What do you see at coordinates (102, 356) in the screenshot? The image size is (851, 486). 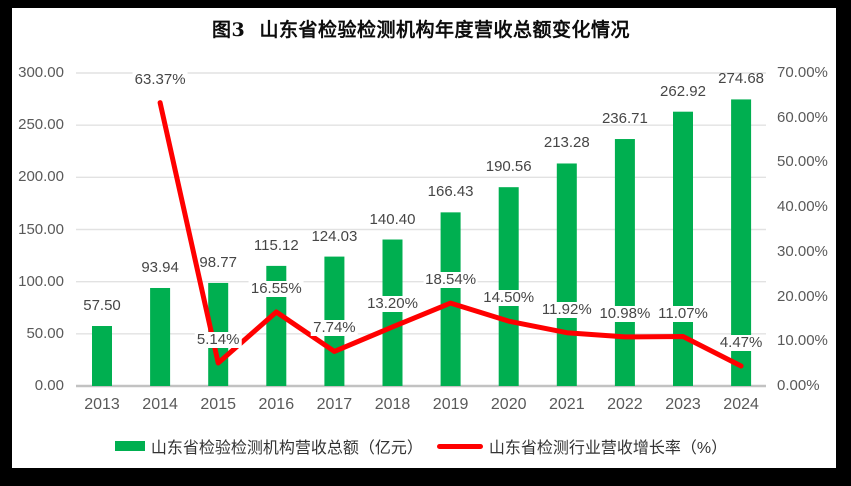 I see `bar-2013` at bounding box center [102, 356].